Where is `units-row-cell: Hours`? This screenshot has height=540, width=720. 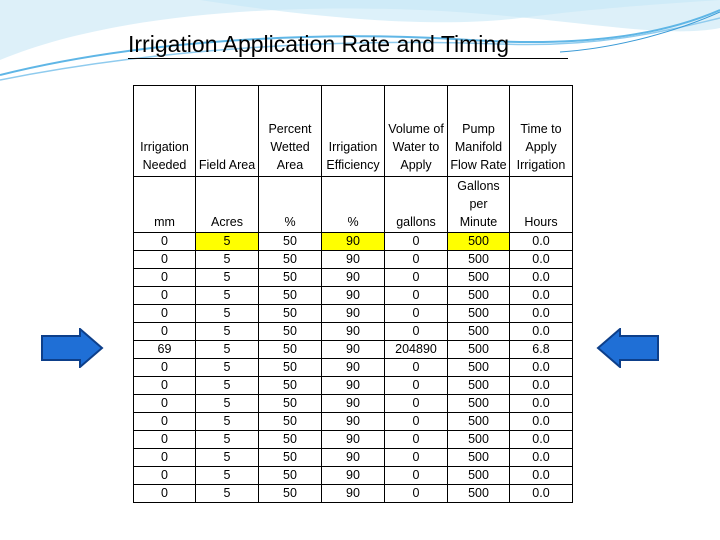 units-row-cell: Hours is located at coordinates (541, 204).